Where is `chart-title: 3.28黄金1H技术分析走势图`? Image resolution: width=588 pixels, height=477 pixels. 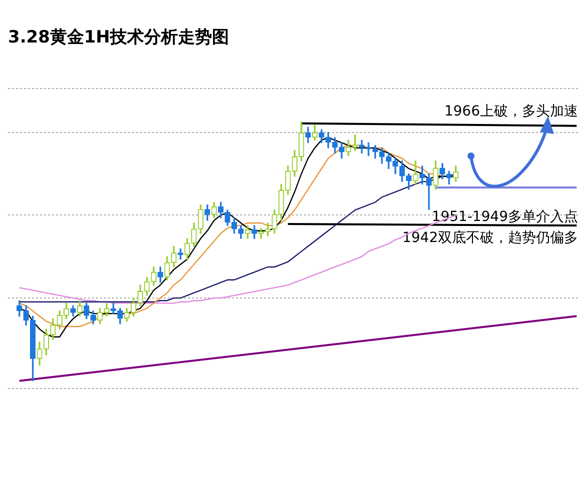 chart-title: 3.28黄金1H技术分析走势图 is located at coordinates (118, 38).